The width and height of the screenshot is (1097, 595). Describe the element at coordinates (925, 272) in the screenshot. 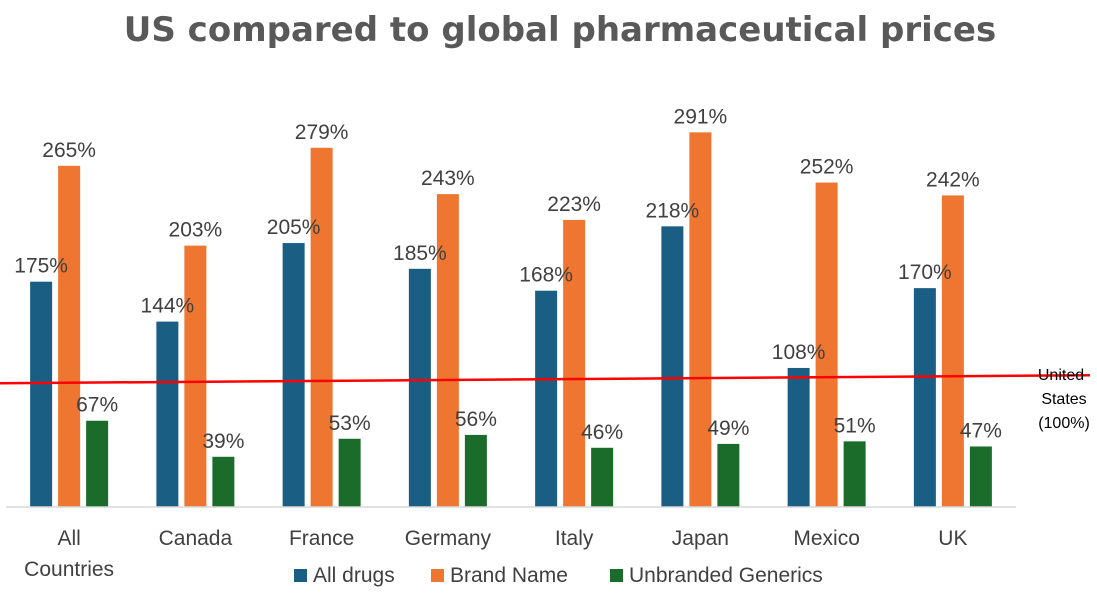

I see `data-label-all-drugs-uk: 170%` at that location.